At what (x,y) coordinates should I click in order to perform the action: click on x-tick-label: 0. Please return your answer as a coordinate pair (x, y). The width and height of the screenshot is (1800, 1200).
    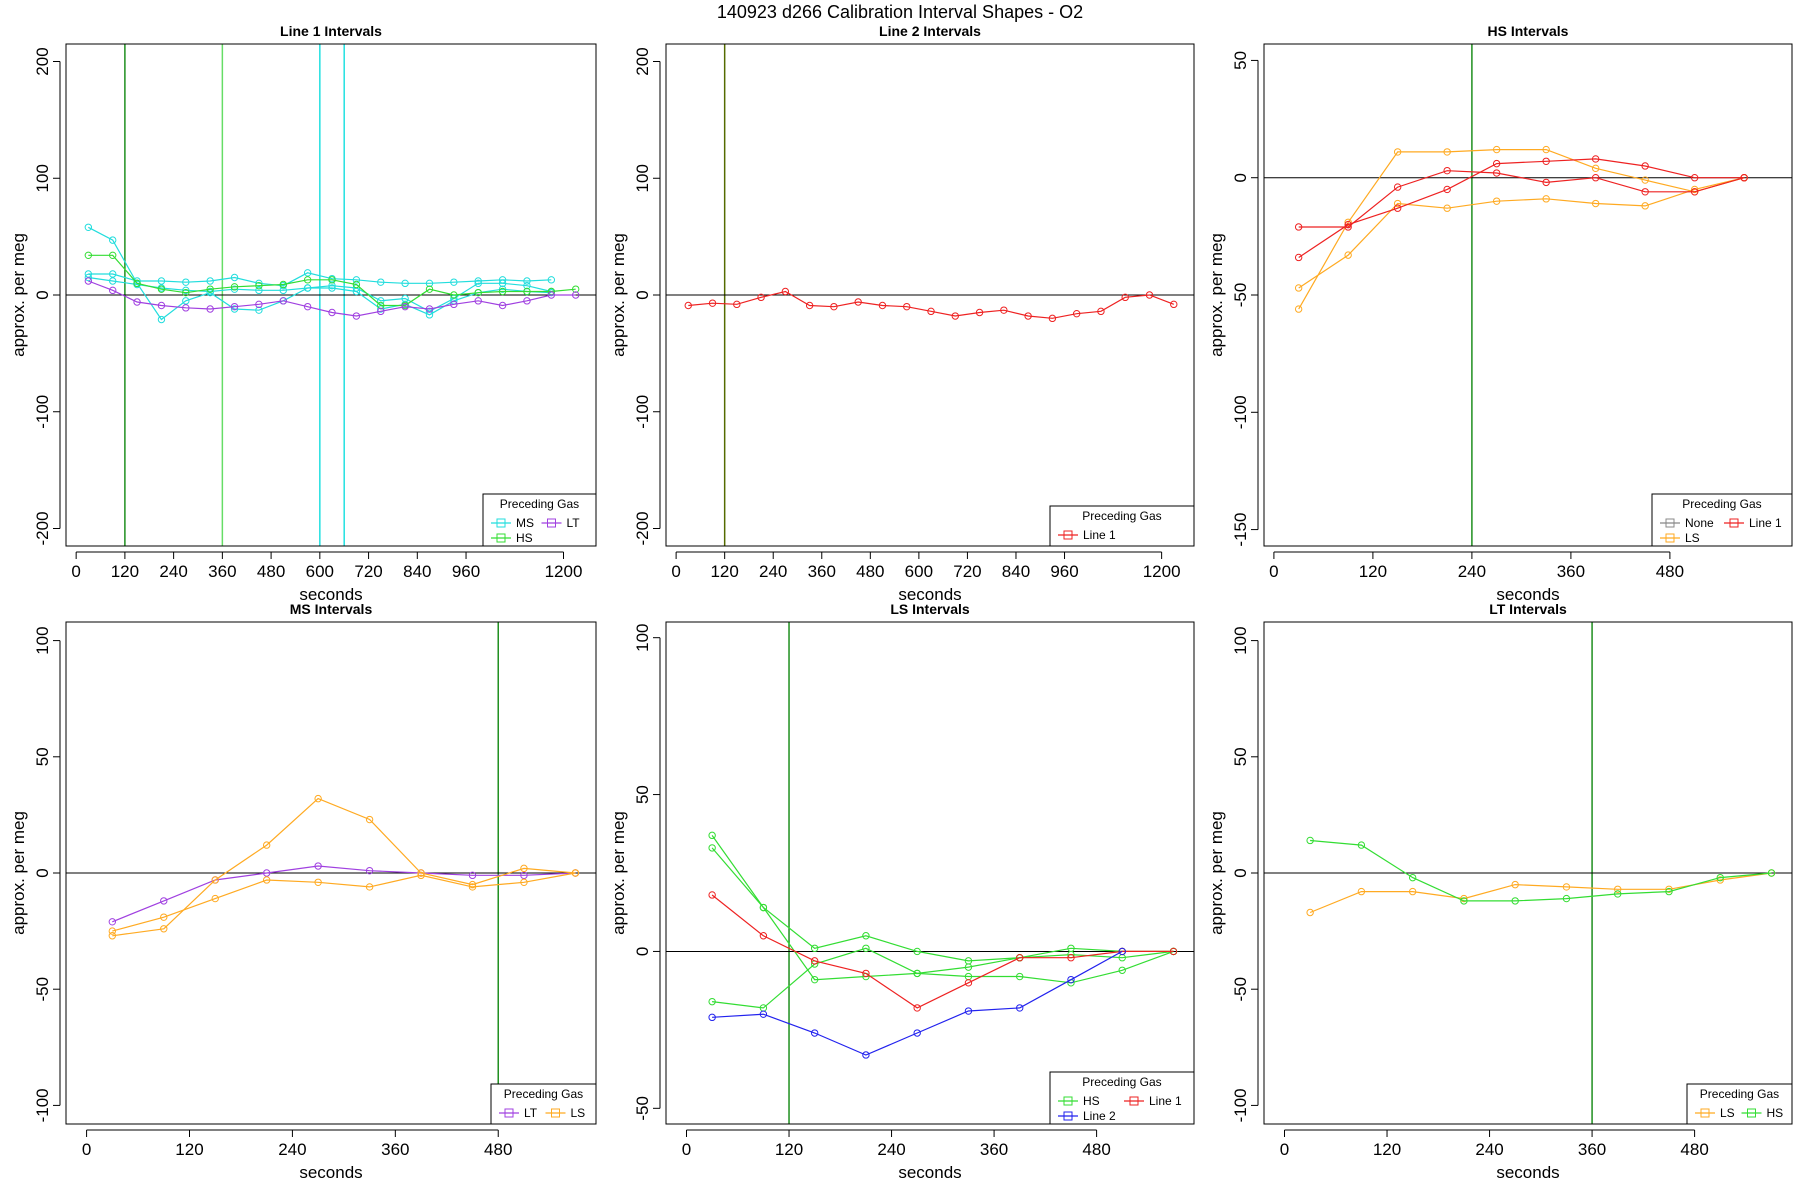
    Looking at the image, I should click on (86, 1149).